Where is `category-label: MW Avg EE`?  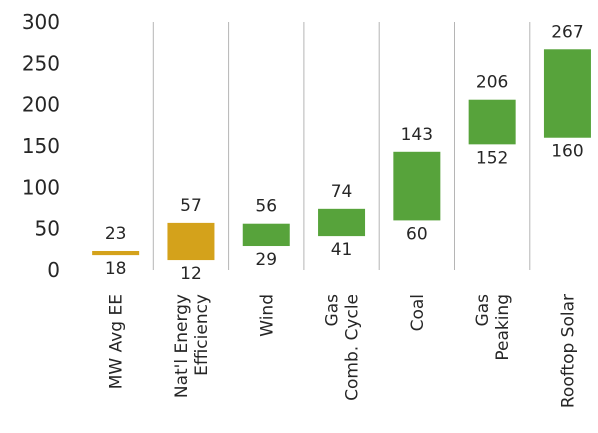 category-label: MW Avg EE is located at coordinates (117, 341).